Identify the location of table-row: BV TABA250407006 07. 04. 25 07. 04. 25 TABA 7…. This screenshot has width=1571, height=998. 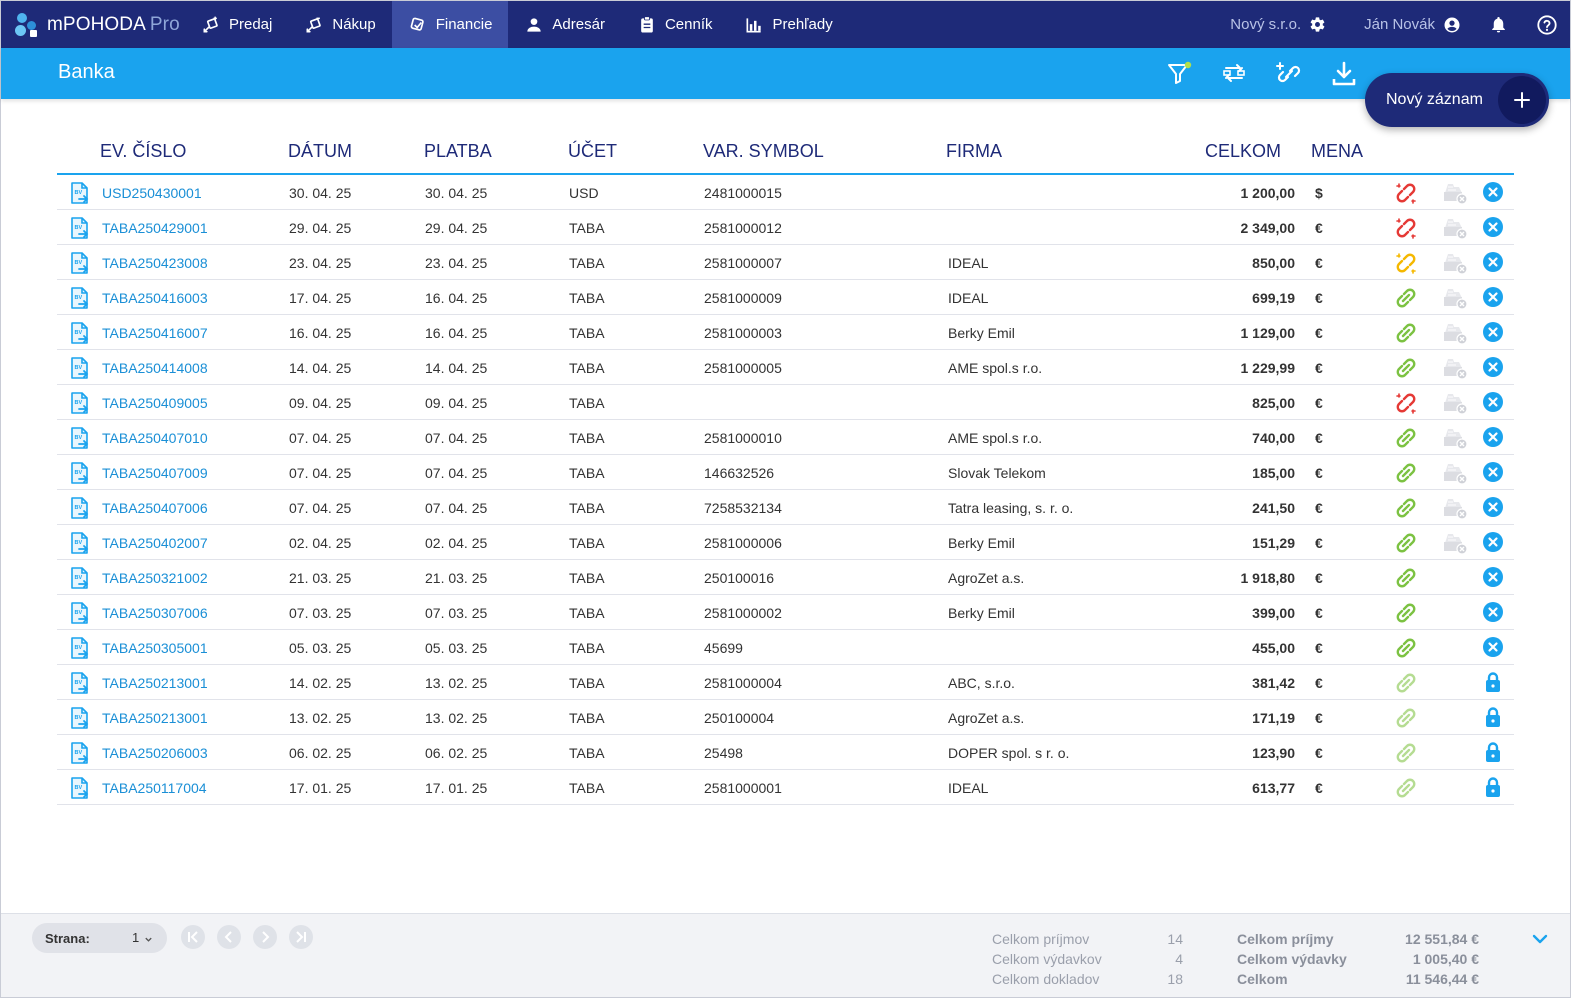
(785, 507).